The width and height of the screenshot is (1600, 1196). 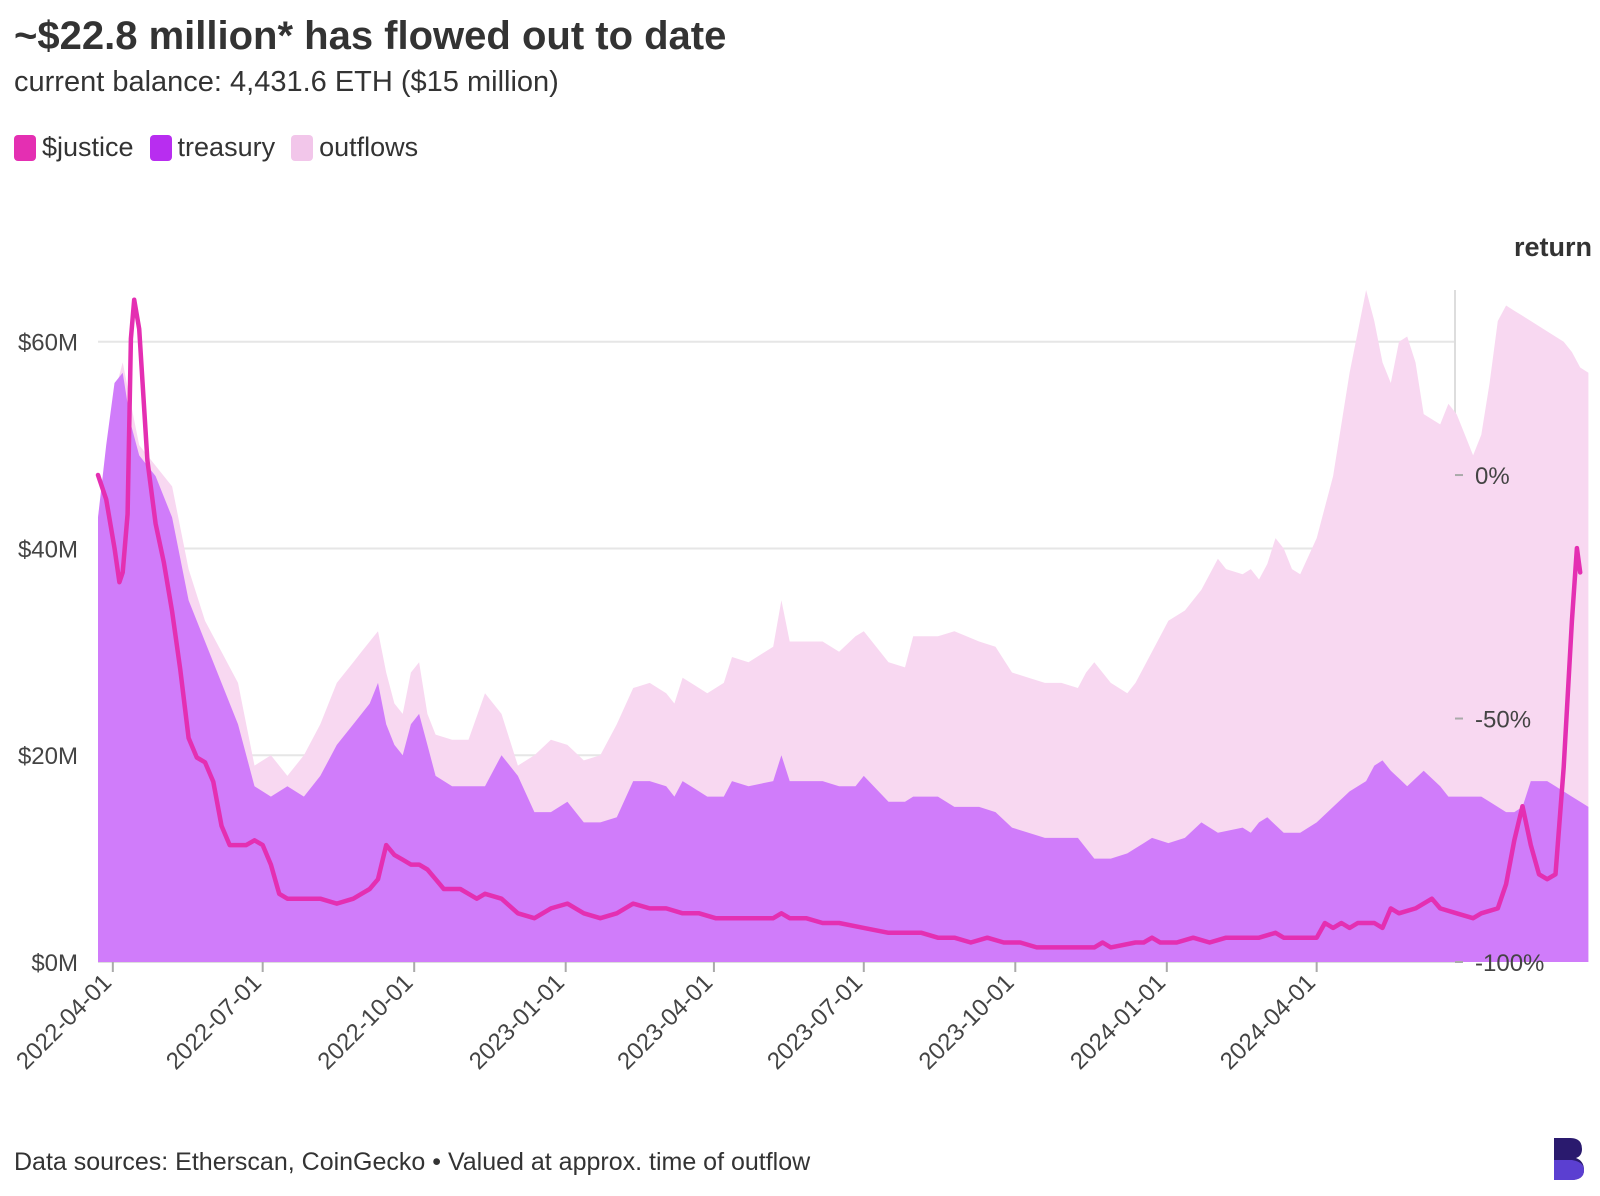 What do you see at coordinates (815, 1022) in the screenshot?
I see `x-tick-label: 2023-07-01` at bounding box center [815, 1022].